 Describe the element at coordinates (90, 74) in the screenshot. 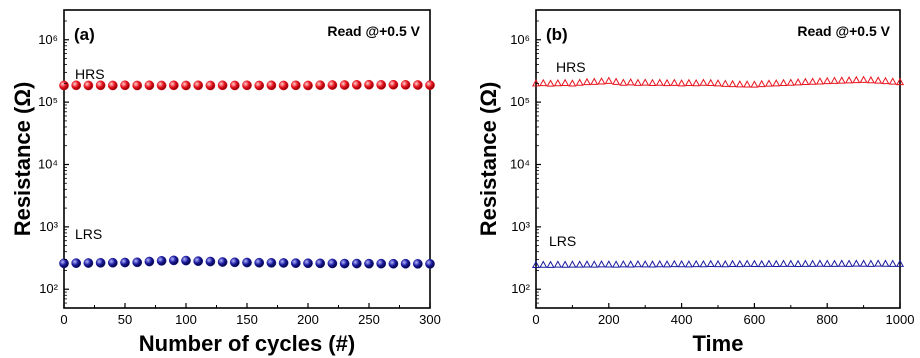

I see `panel-a-hrs-label: HRS` at that location.